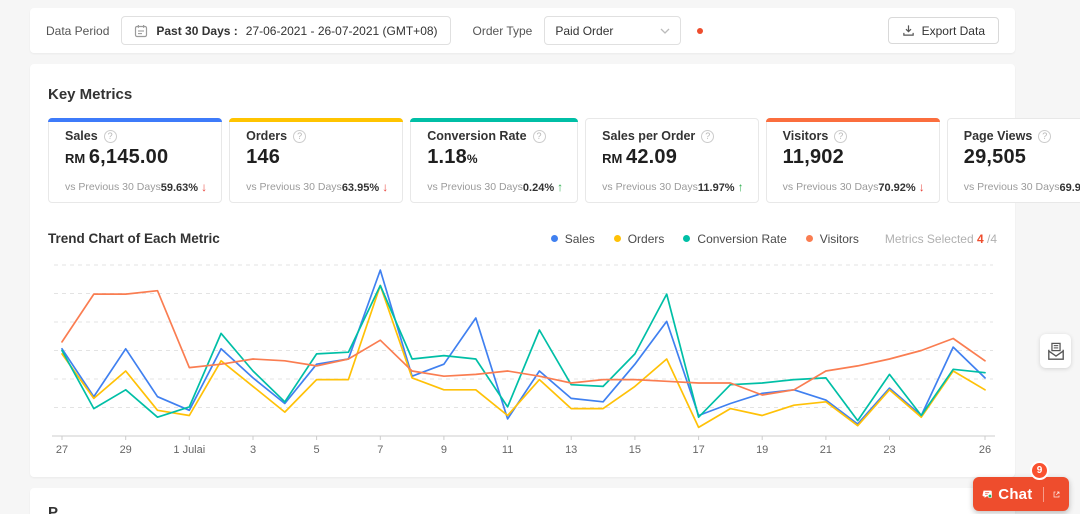 The height and width of the screenshot is (514, 1080). Describe the element at coordinates (762, 450) in the screenshot. I see `svg-text: 19` at that location.